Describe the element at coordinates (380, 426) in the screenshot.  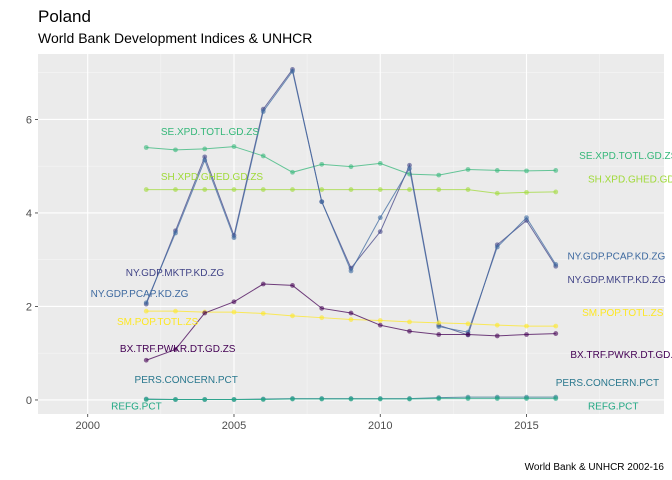
I see `x-tick-label: 2010` at that location.